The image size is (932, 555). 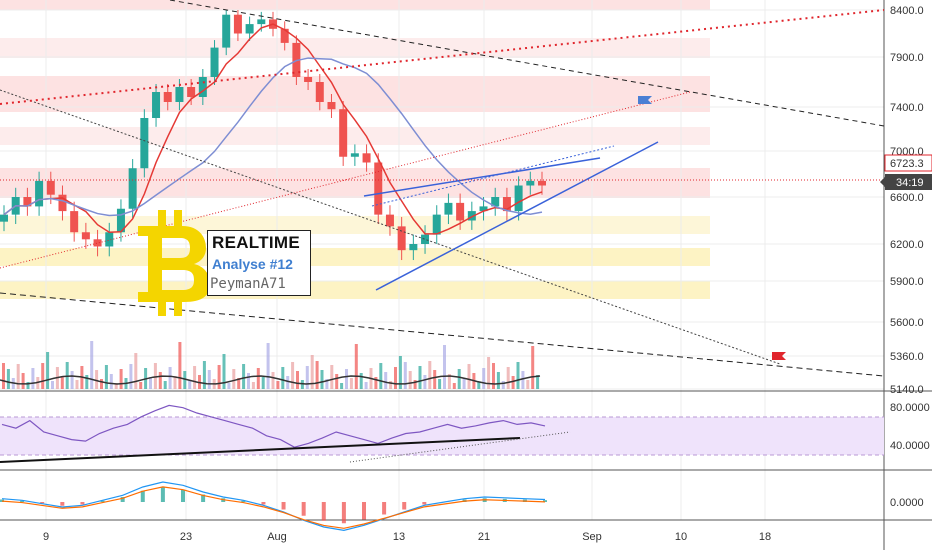 I want to click on date-tick-label: Aug, so click(x=277, y=537).